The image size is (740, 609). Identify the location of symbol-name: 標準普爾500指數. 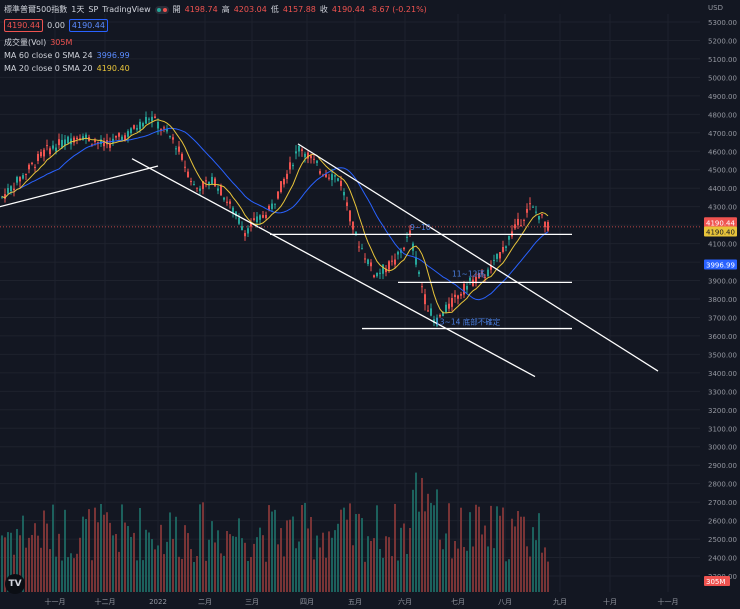
(36, 9).